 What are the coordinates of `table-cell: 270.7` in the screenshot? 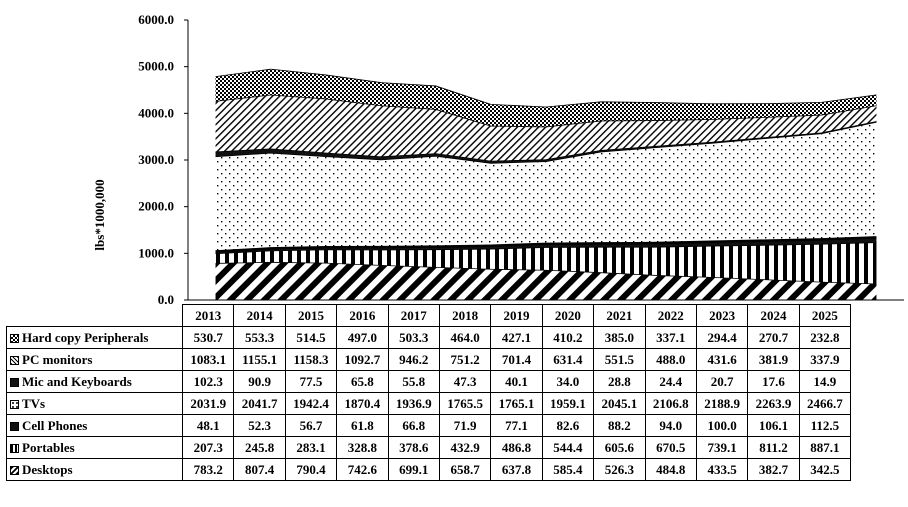 It's located at (773, 337).